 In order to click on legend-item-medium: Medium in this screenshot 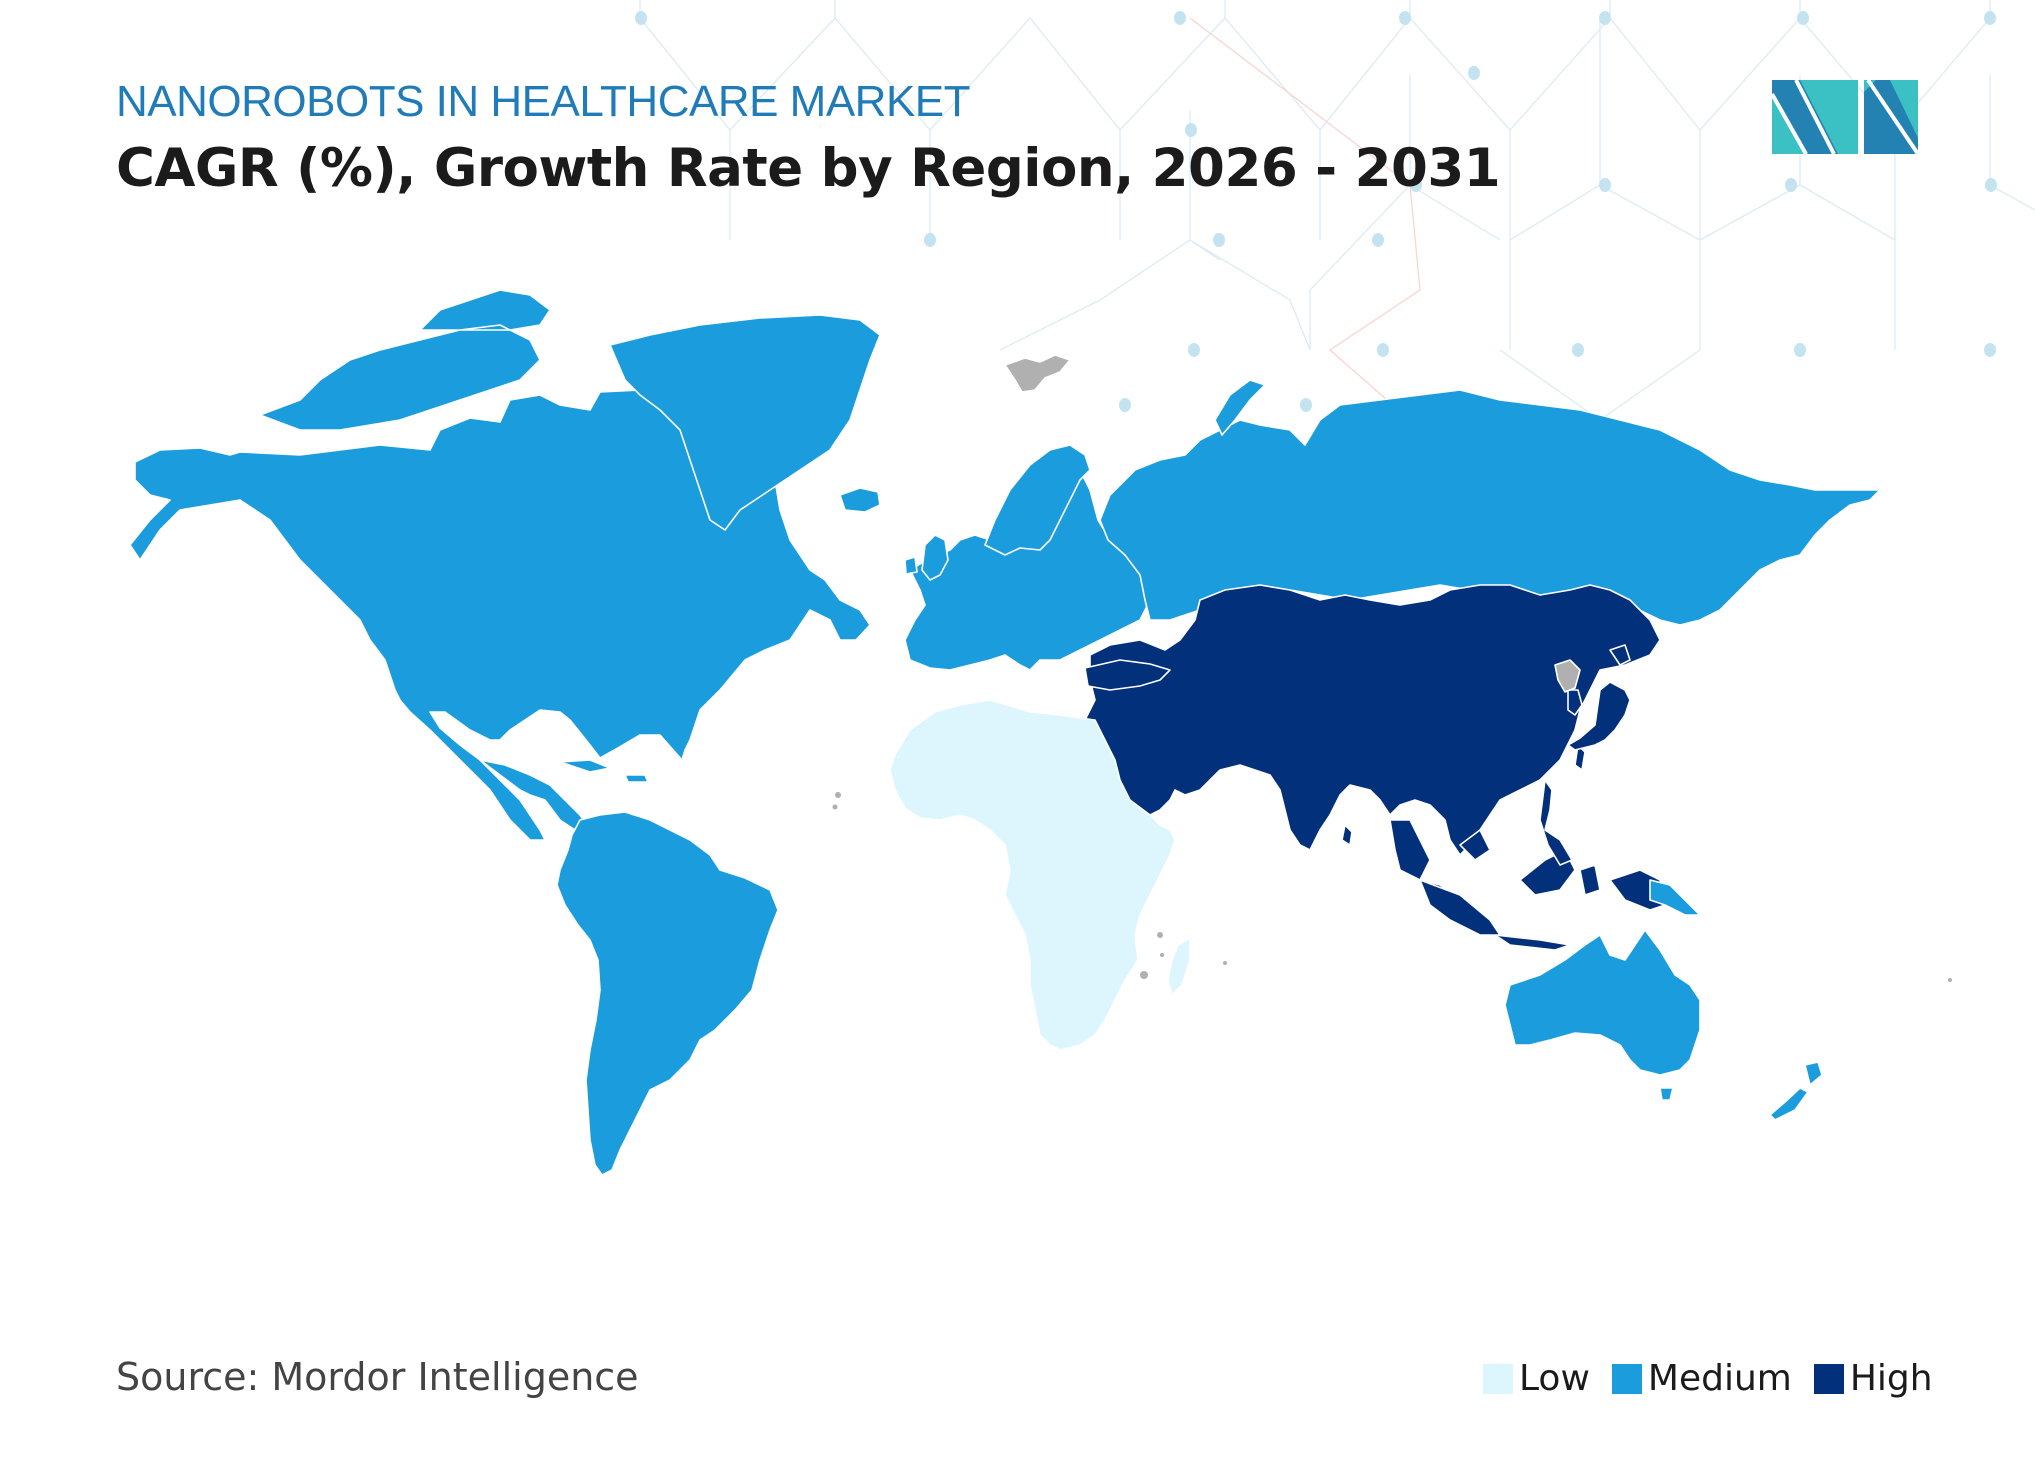, I will do `click(1701, 1378)`.